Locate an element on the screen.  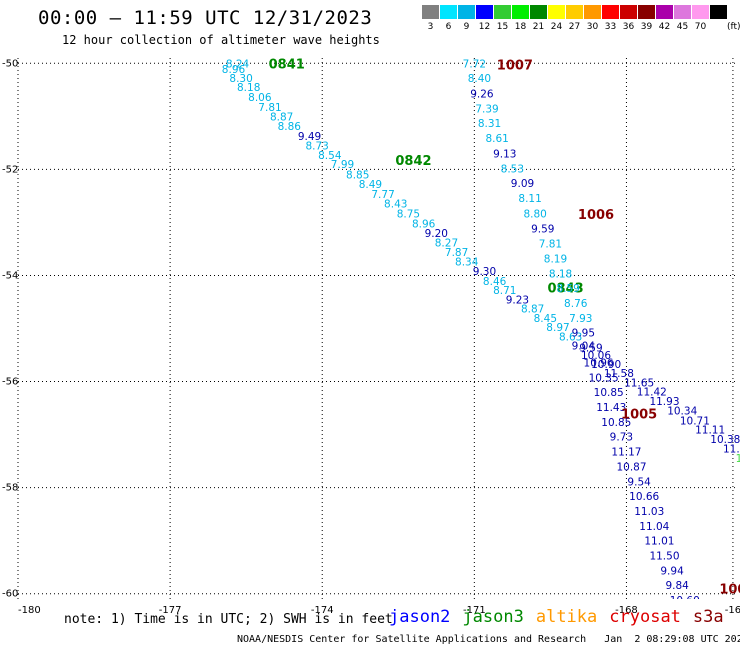
wave-height-point: 8.31 is located at coordinates (489, 124).